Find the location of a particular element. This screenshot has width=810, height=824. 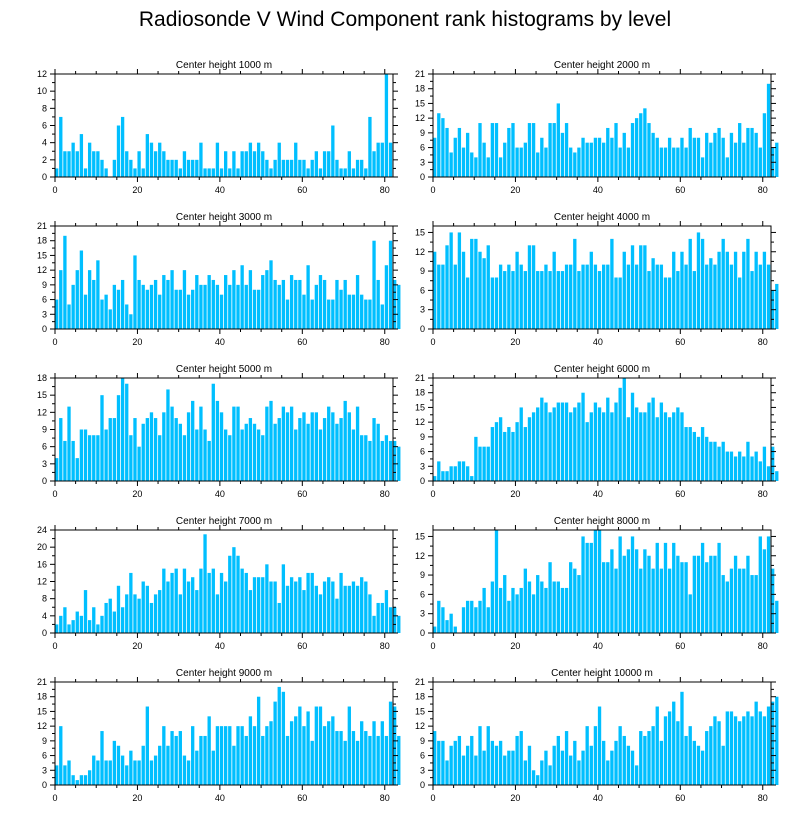

x-tick-label: 80 is located at coordinates (385, 798).